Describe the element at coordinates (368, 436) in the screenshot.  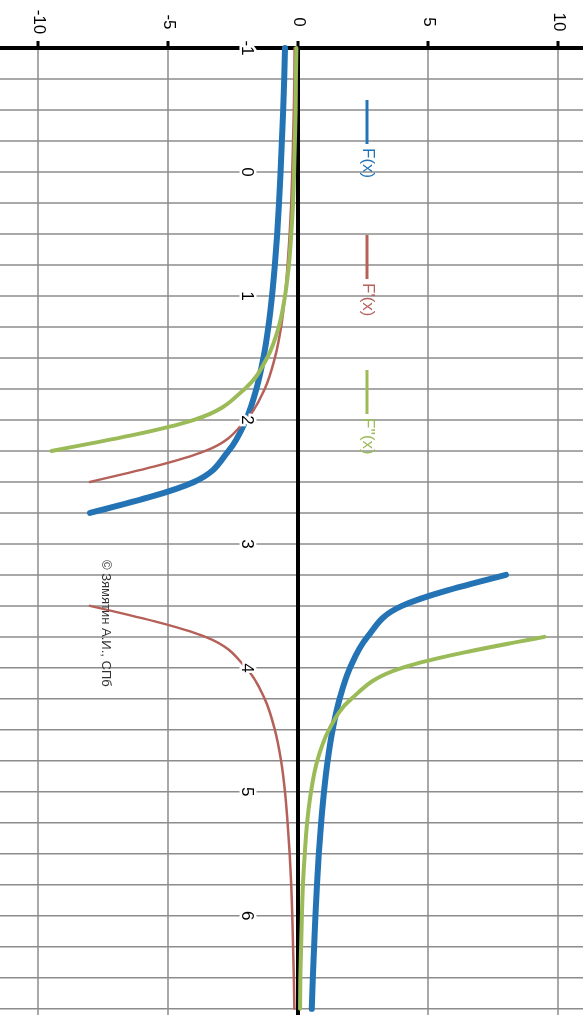
I see `text: F''(x)` at that location.